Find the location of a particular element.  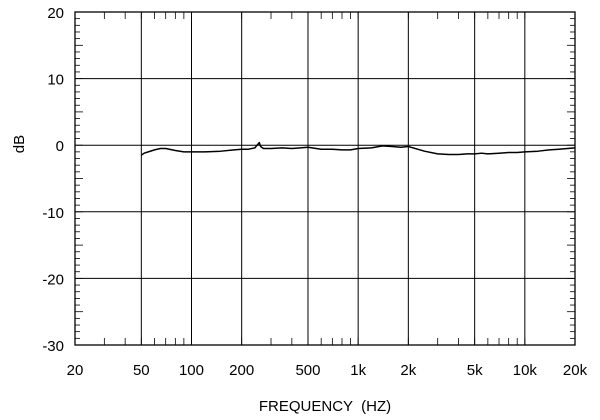

y-tick-label: -20 is located at coordinates (53, 279).